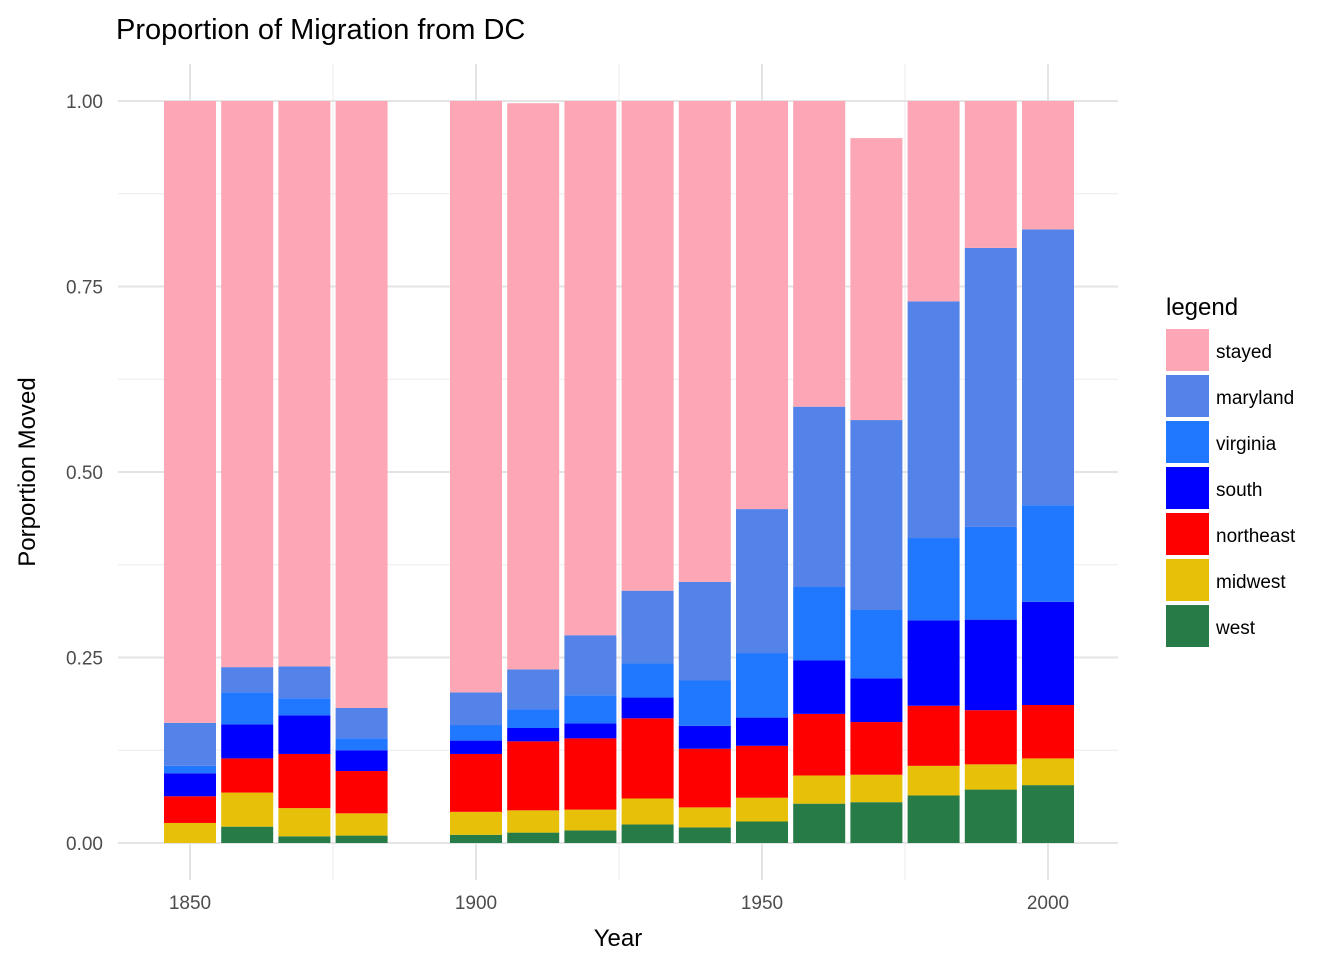 This screenshot has height=960, width=1344. Describe the element at coordinates (647, 346) in the screenshot. I see `bar-stayed-1930` at that location.